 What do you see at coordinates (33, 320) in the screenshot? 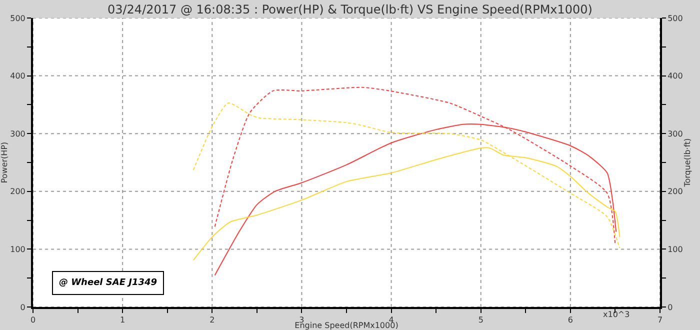
I see `x-tick-label: 0` at bounding box center [33, 320].